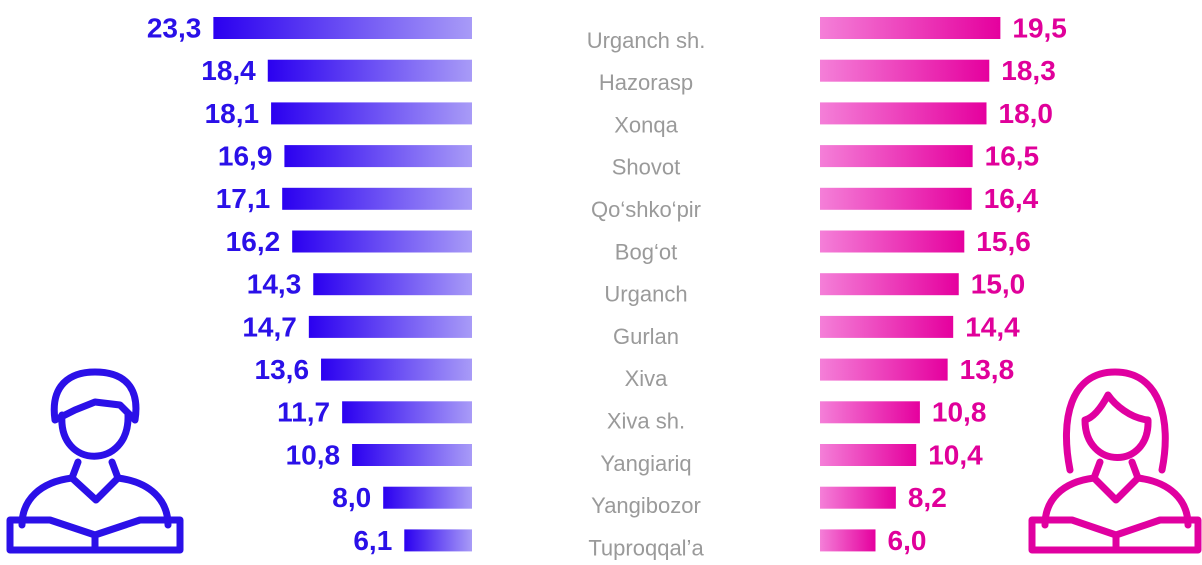 The width and height of the screenshot is (1202, 565). Describe the element at coordinates (1011, 198) in the screenshot. I see `value-label: 16,4` at that location.